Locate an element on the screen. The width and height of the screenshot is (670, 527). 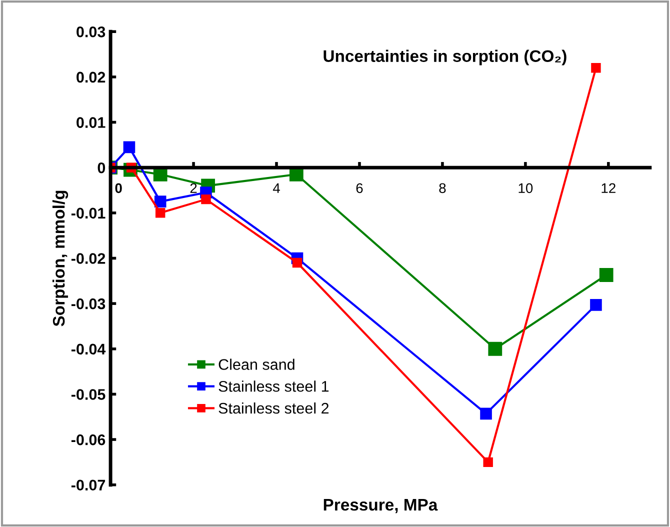
legend-label: Stainless steel 1 is located at coordinates (273, 386).